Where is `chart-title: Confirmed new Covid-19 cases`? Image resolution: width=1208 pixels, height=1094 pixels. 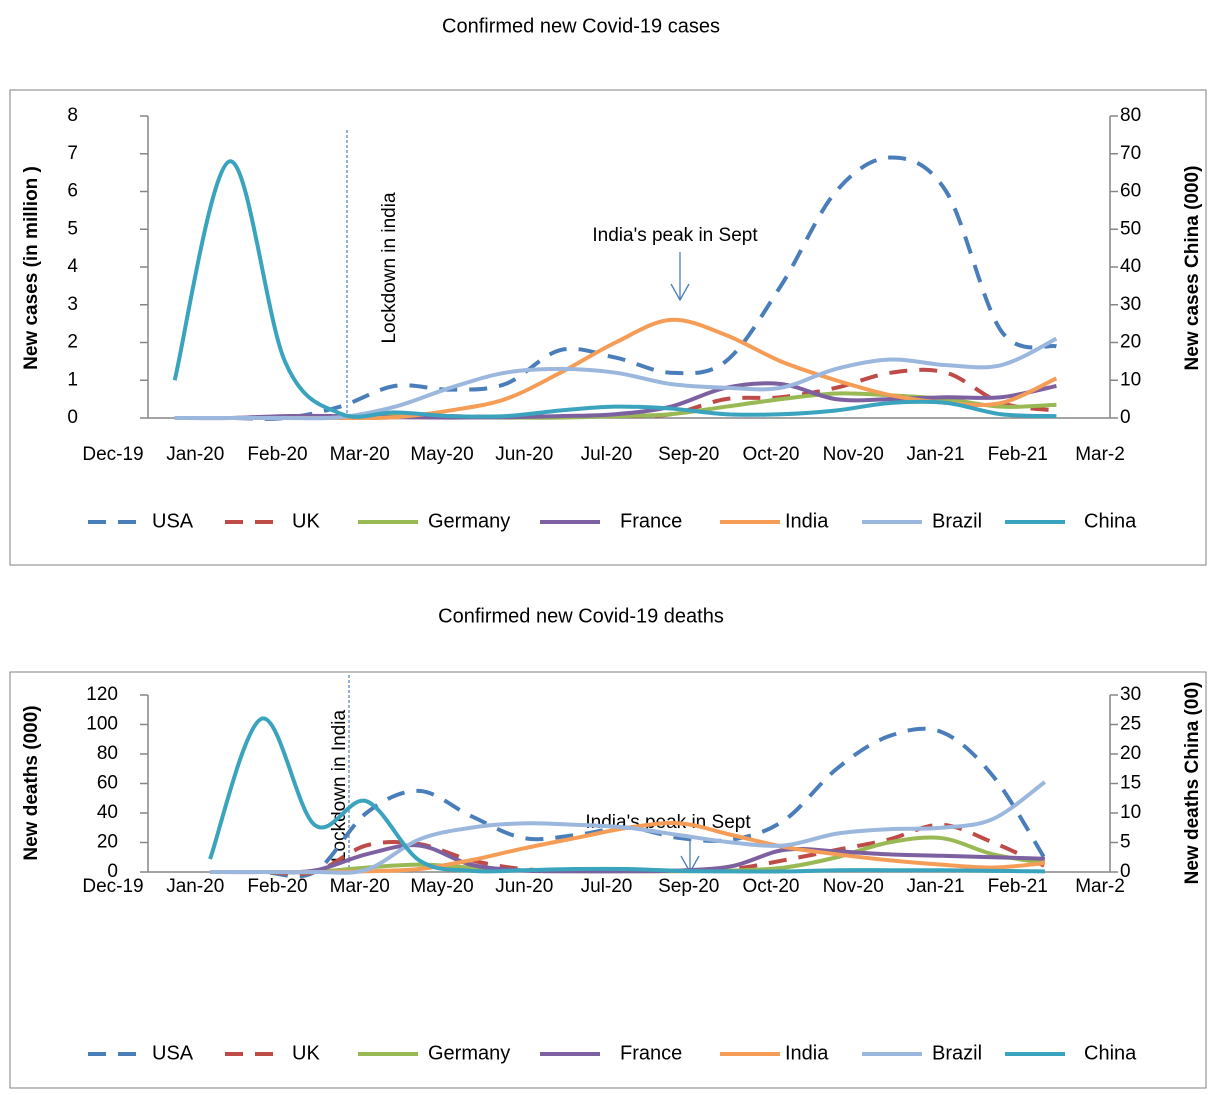 chart-title: Confirmed new Covid-19 cases is located at coordinates (581, 26).